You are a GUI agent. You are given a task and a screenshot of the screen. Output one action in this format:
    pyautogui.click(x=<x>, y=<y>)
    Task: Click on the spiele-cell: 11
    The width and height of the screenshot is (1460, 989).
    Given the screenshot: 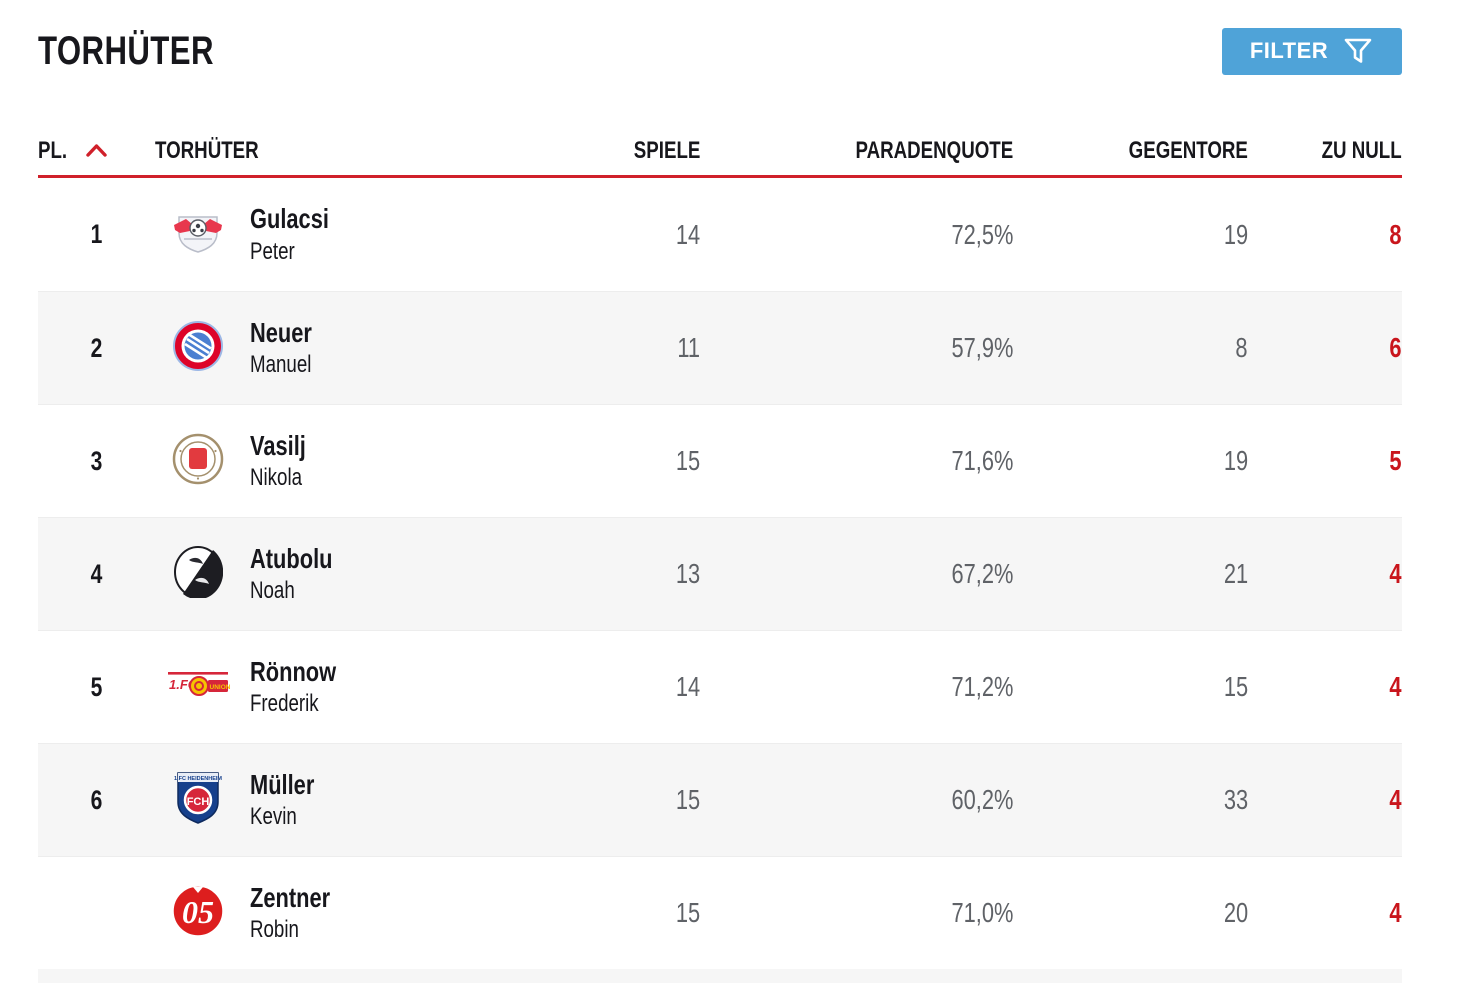 What is the action you would take?
    pyautogui.click(x=688, y=347)
    